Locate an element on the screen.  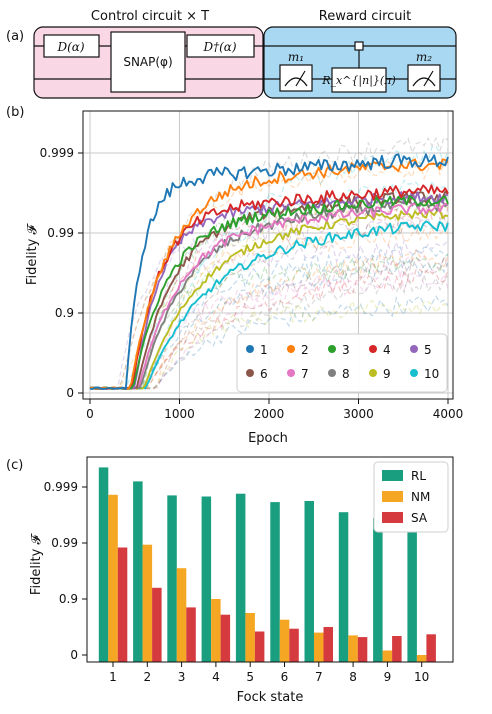
panel-b-xtick-label: 2000 is located at coordinates (269, 414).